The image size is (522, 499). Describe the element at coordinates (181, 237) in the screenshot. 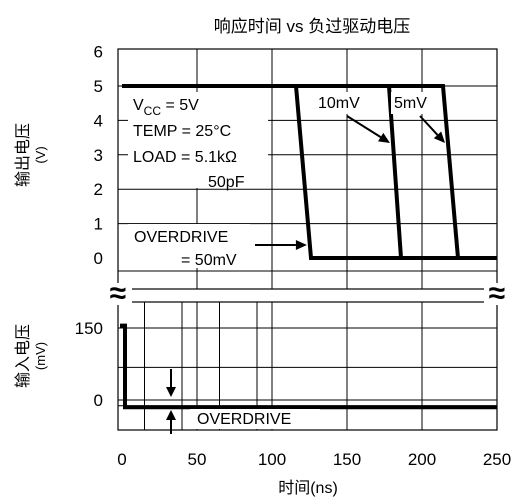

I see `overdrive-note-line1: OVERDRIVE` at that location.